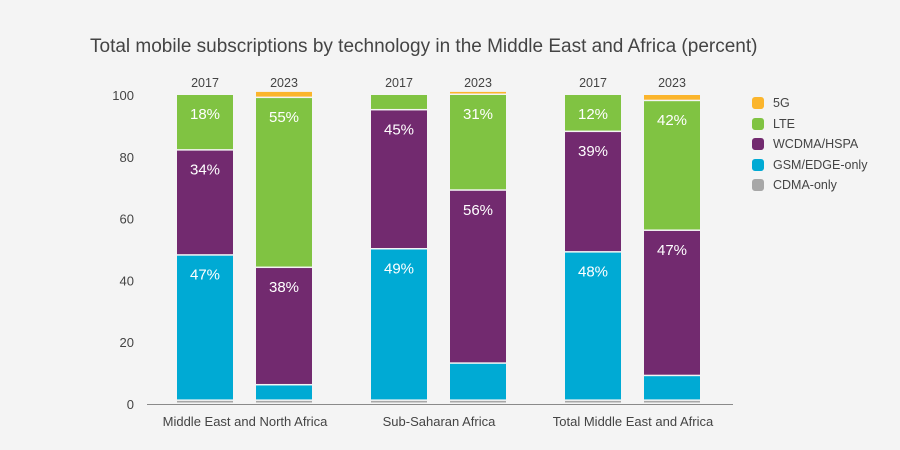  I want to click on data-label: 48%, so click(593, 272).